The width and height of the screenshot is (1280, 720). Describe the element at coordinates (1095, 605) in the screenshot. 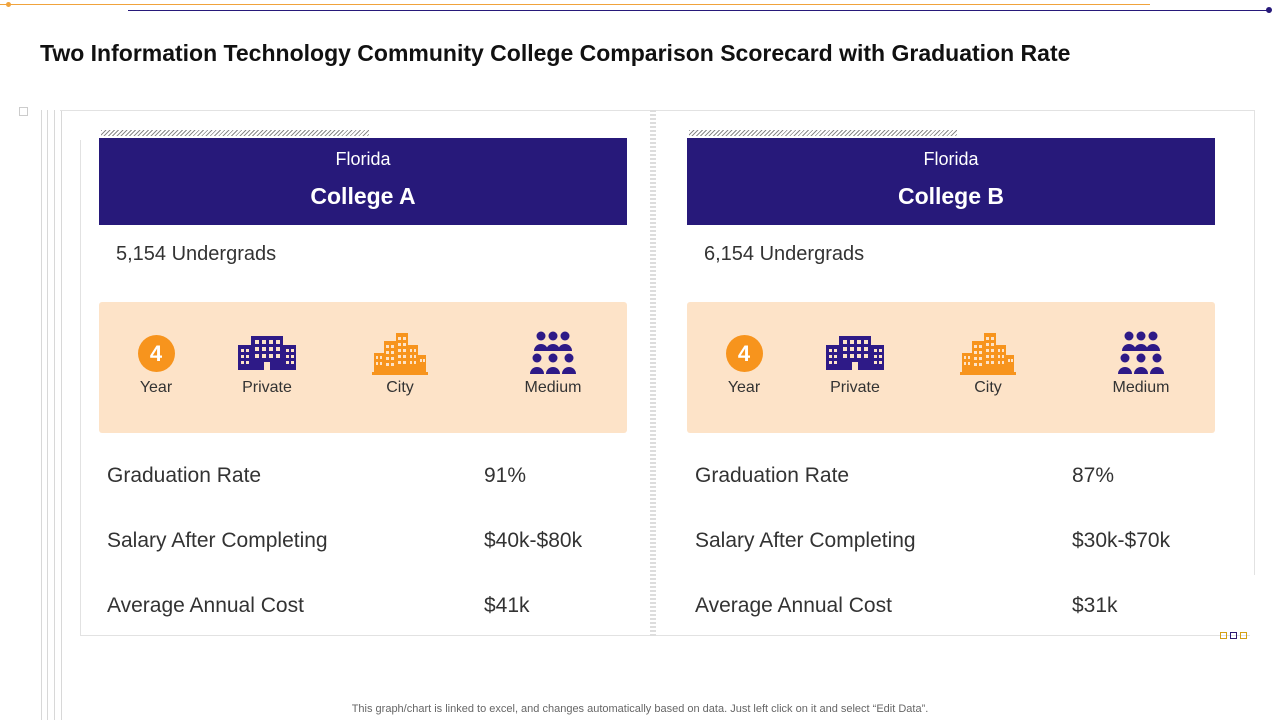

I see `stat-value: $31k` at that location.